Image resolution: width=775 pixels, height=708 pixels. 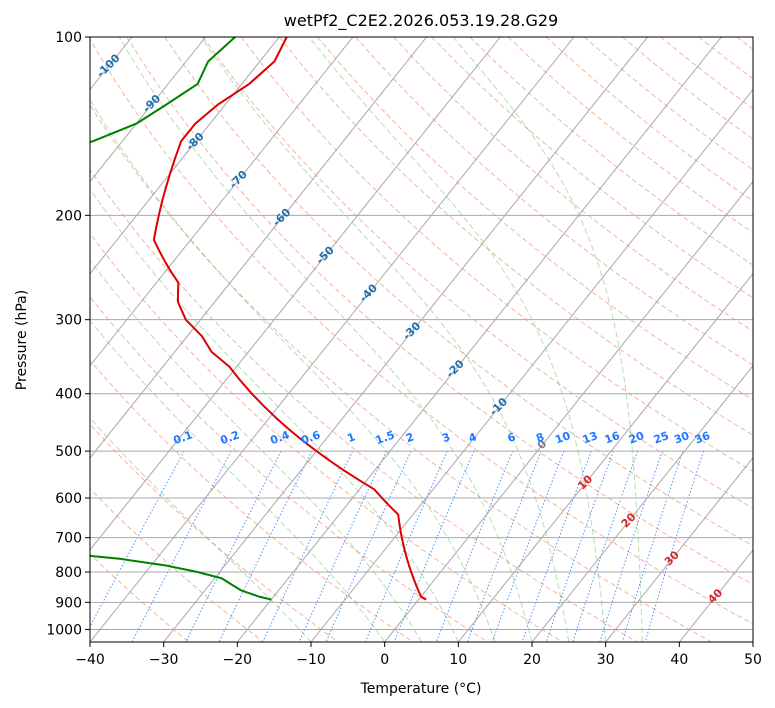 What do you see at coordinates (22, 340) in the screenshot?
I see `y-axis-title: Pressure (hPa)` at bounding box center [22, 340].